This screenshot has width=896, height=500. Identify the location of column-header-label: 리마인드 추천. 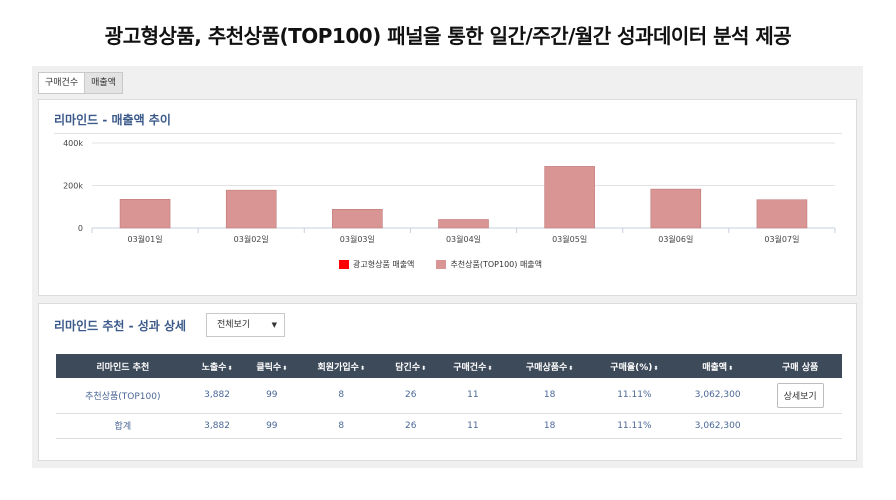
(123, 367).